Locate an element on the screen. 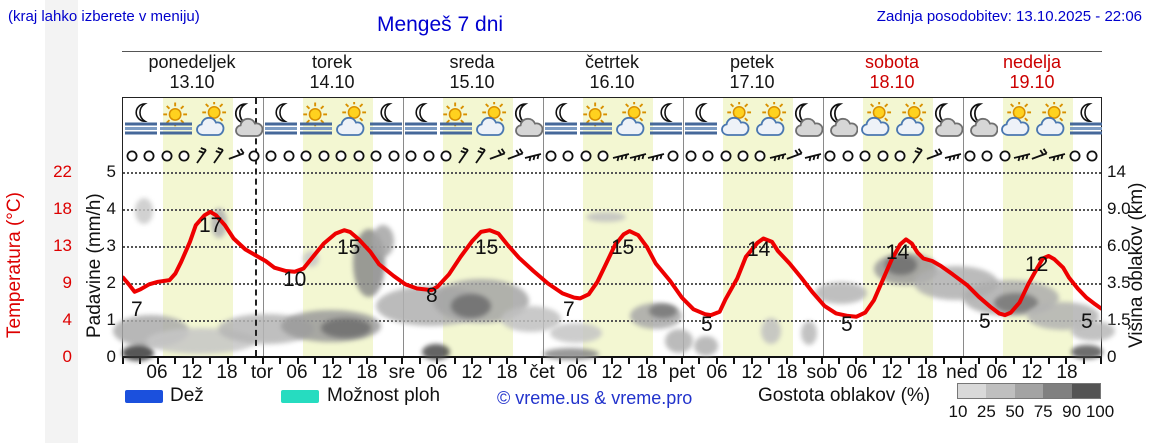 Image resolution: width=1152 pixels, height=443 pixels. precip-tick-label: 2 is located at coordinates (111, 282).